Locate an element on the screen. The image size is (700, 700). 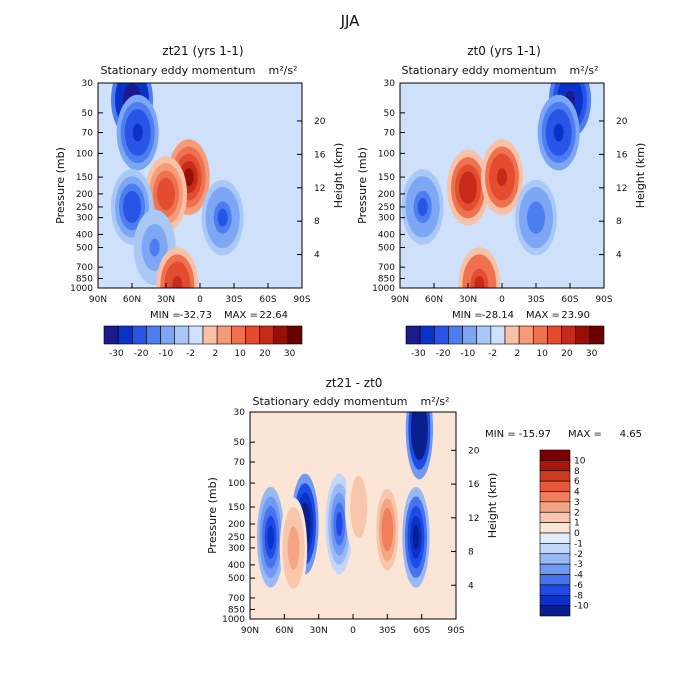
colorbar-label: 2 is located at coordinates (518, 354).